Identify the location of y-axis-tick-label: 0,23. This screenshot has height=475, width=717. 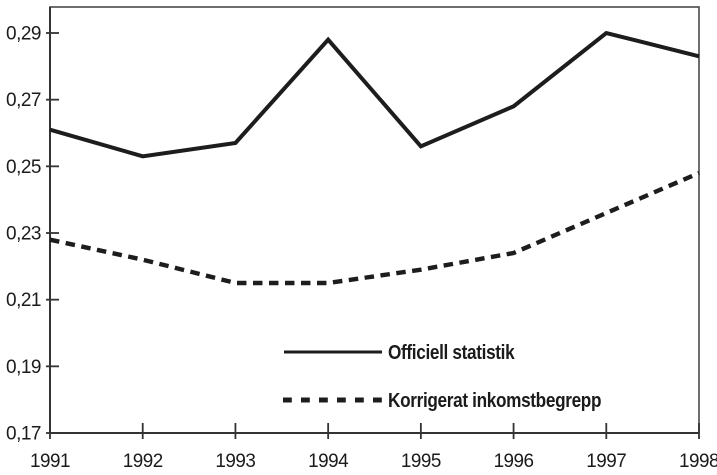
(23, 234).